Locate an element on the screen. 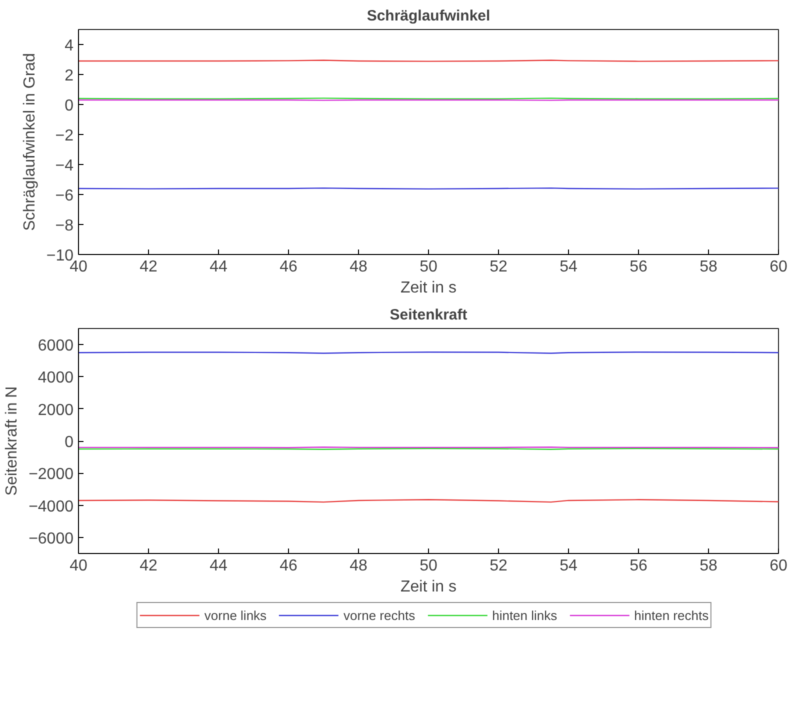 Image resolution: width=806 pixels, height=713 pixels. y-axis-title: Schräglaufwinkel in Grad is located at coordinates (29, 142).